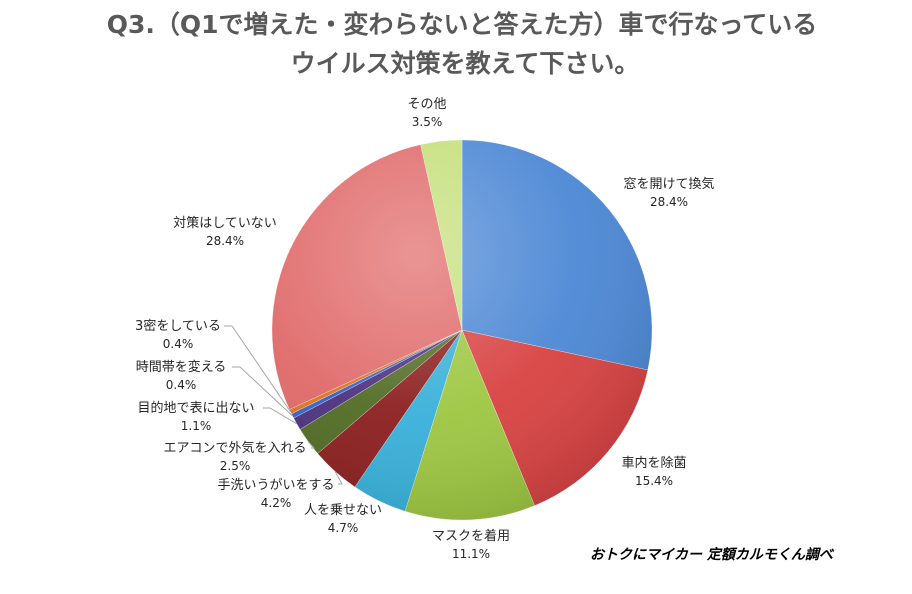 This screenshot has width=912, height=594. Describe the element at coordinates (275, 485) in the screenshot. I see `slice-label-5: 手洗いうがいをする` at that location.